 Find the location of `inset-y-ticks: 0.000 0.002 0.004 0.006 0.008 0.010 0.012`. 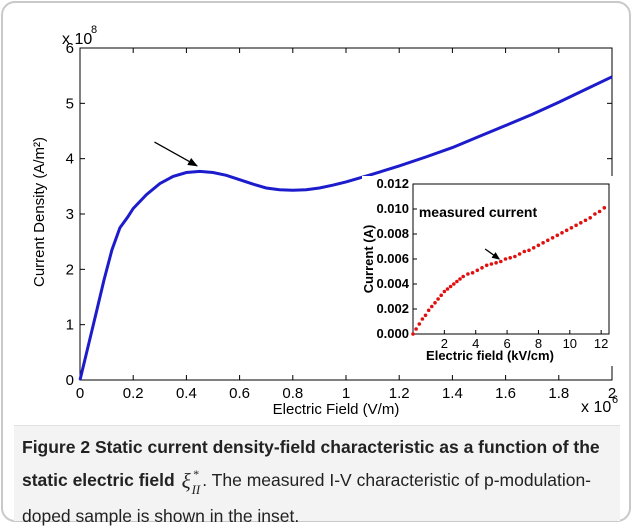

inset-y-ticks: 0.000 0.002 0.004 0.006 0.008 0.010 0.012 is located at coordinates (396, 258).